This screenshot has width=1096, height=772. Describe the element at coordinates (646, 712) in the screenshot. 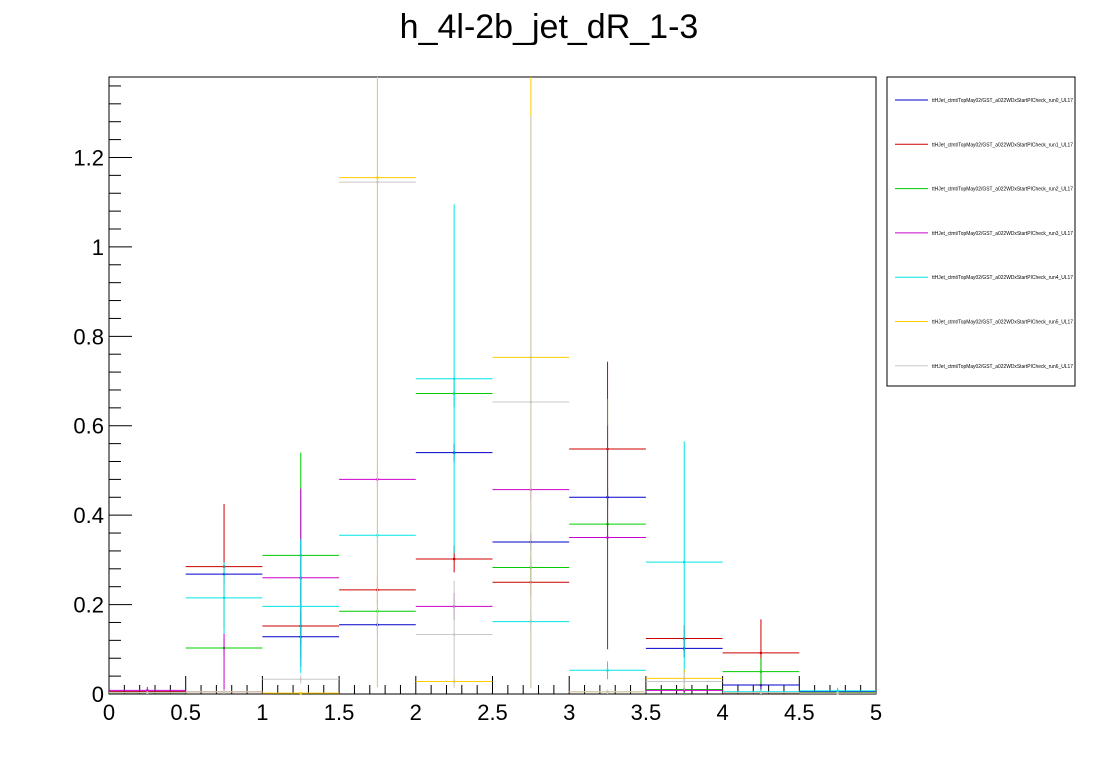

I see `x-tick-label: 3.5` at that location.